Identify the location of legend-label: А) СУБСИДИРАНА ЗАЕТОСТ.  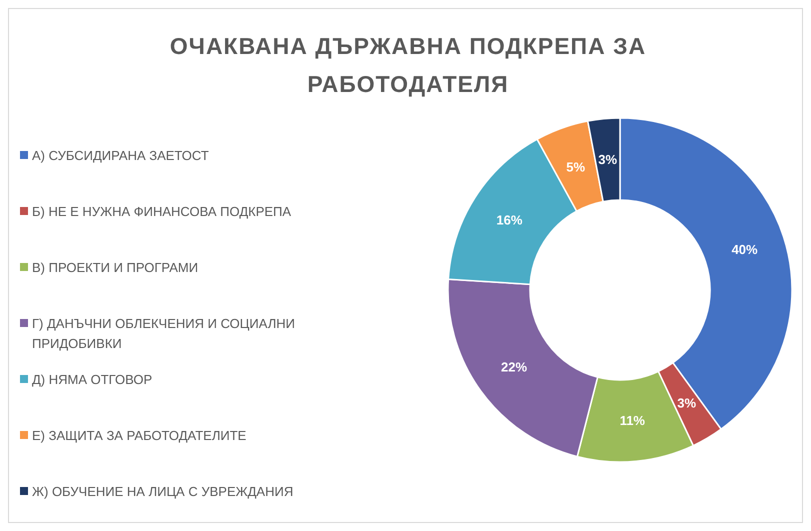
(120, 155).